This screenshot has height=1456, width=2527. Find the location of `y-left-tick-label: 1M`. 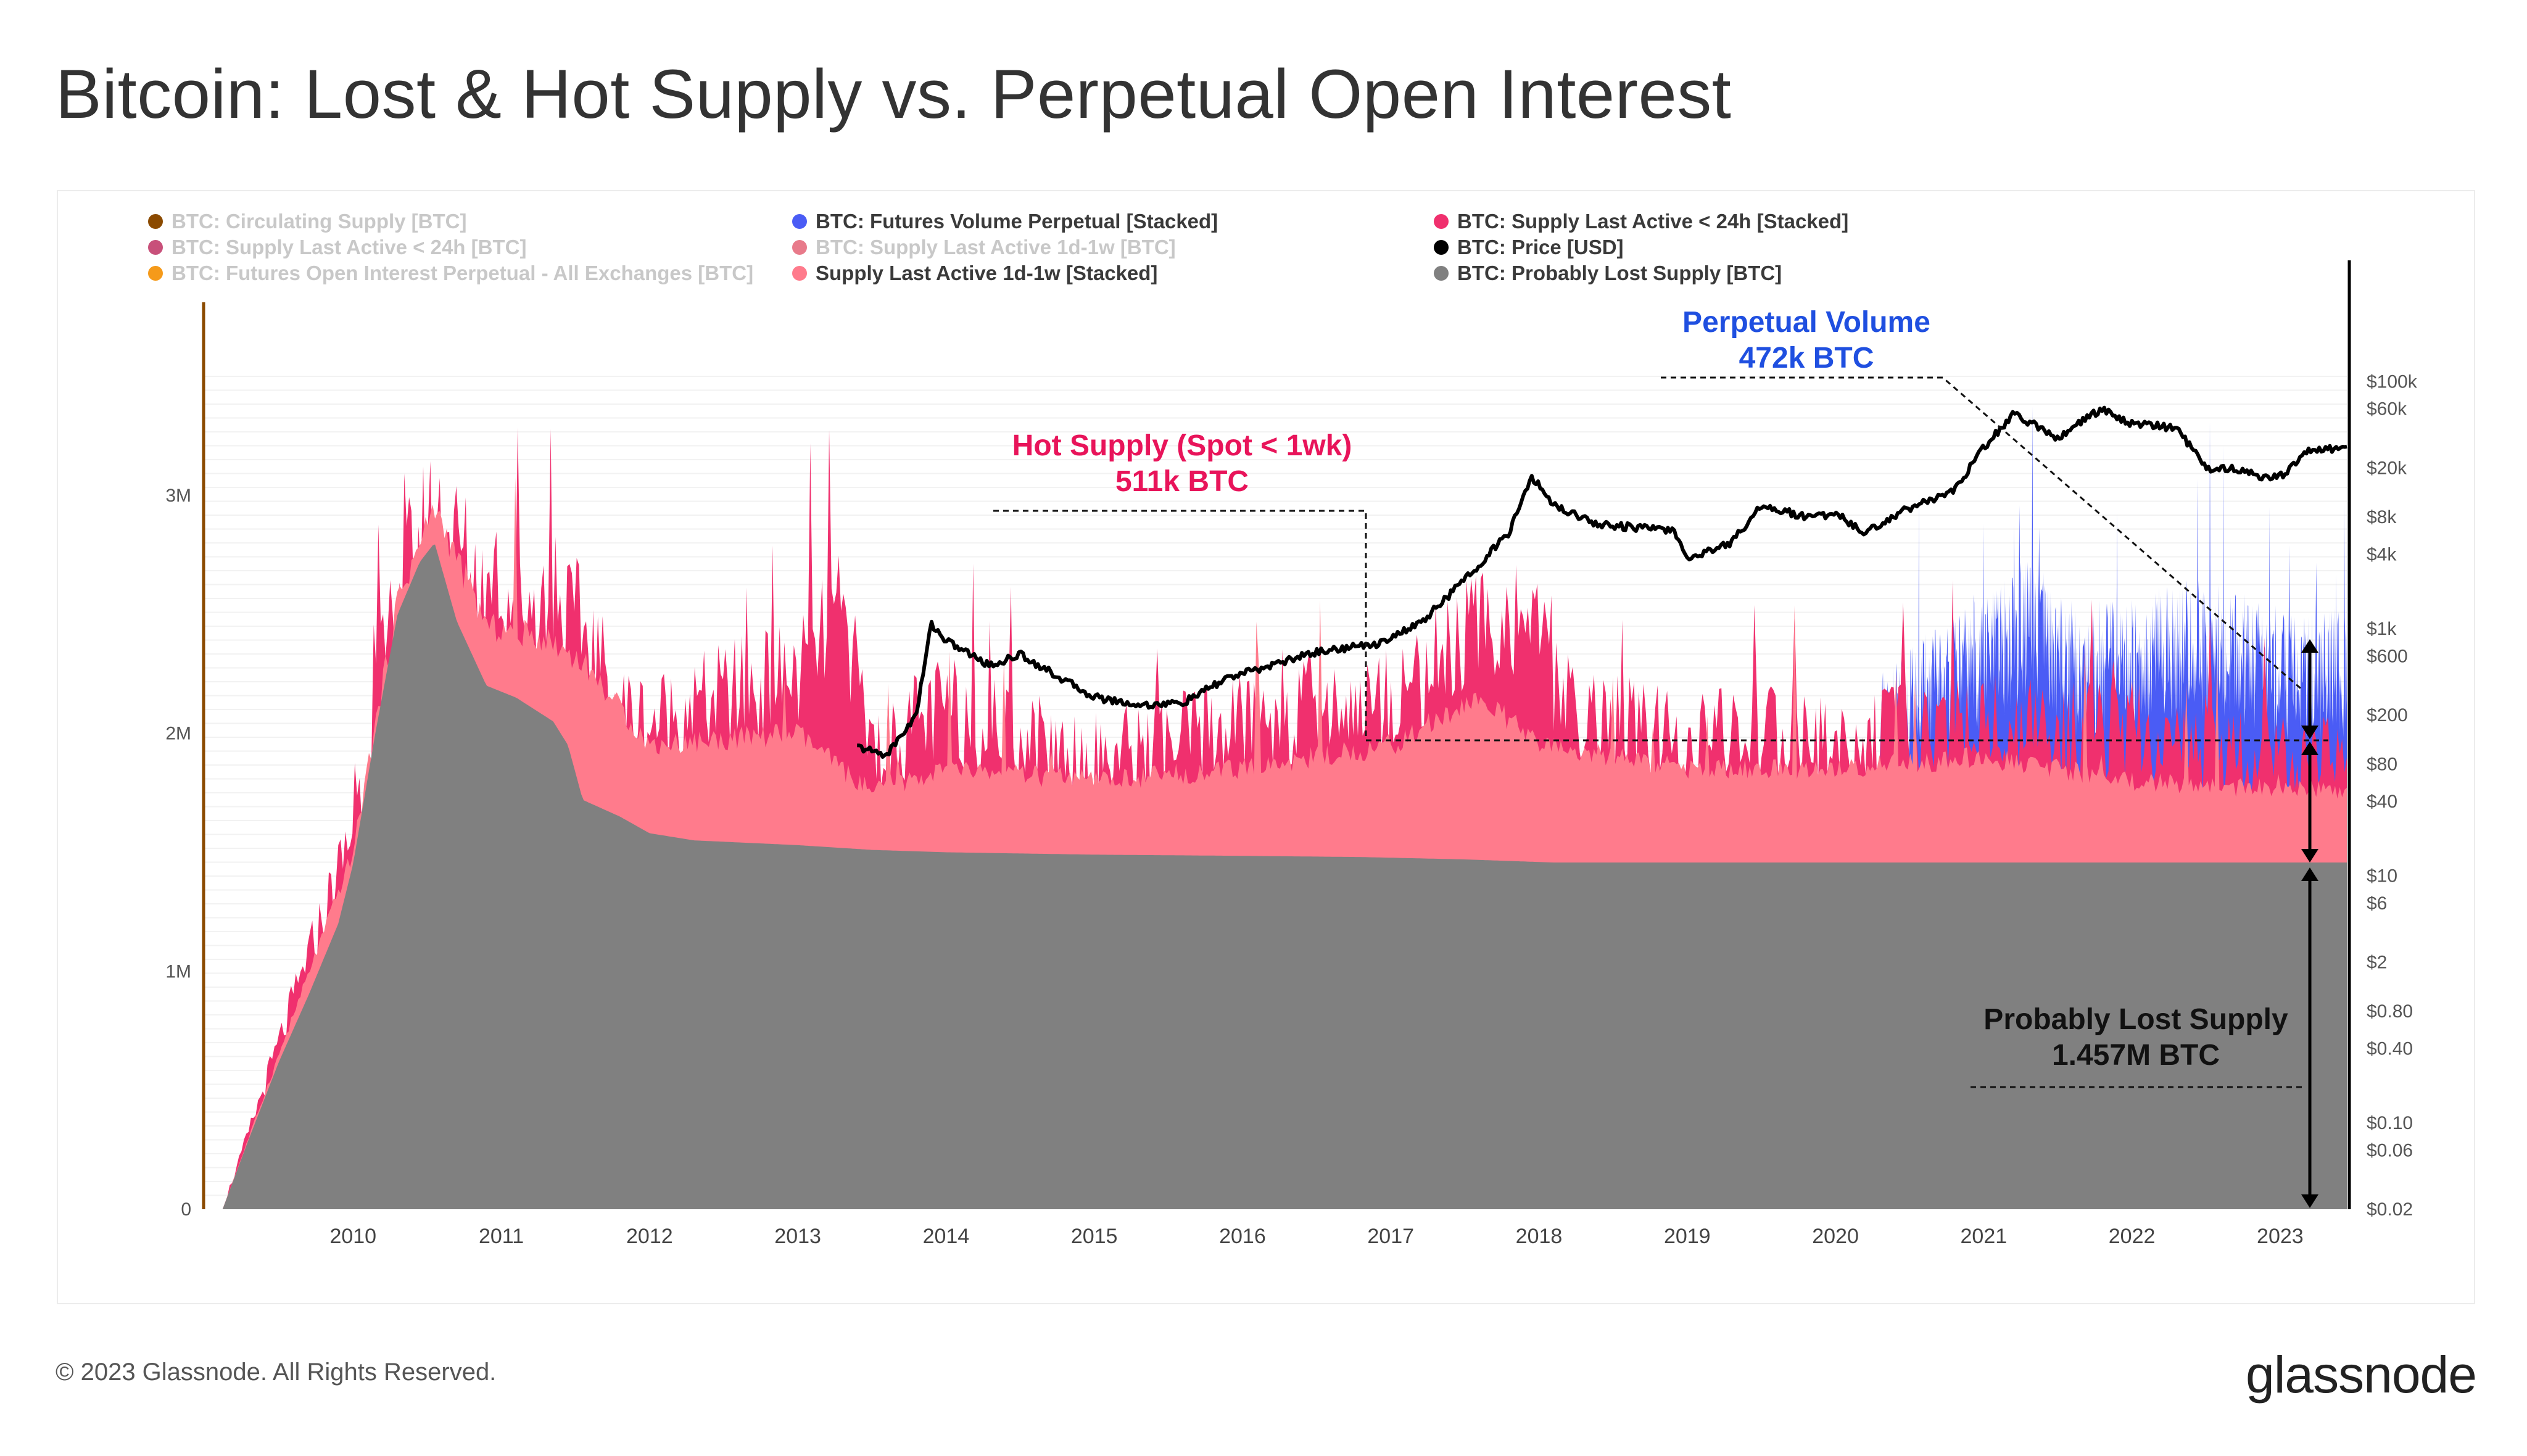

y-left-tick-label: 1M is located at coordinates (178, 972).